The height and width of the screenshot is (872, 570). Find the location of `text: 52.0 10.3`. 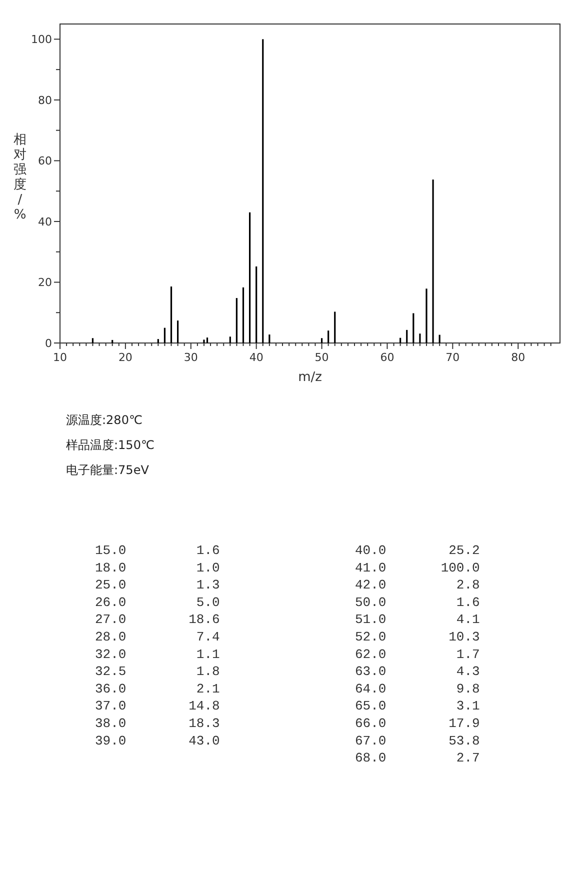

text: 52.0 10.3 is located at coordinates (417, 637).